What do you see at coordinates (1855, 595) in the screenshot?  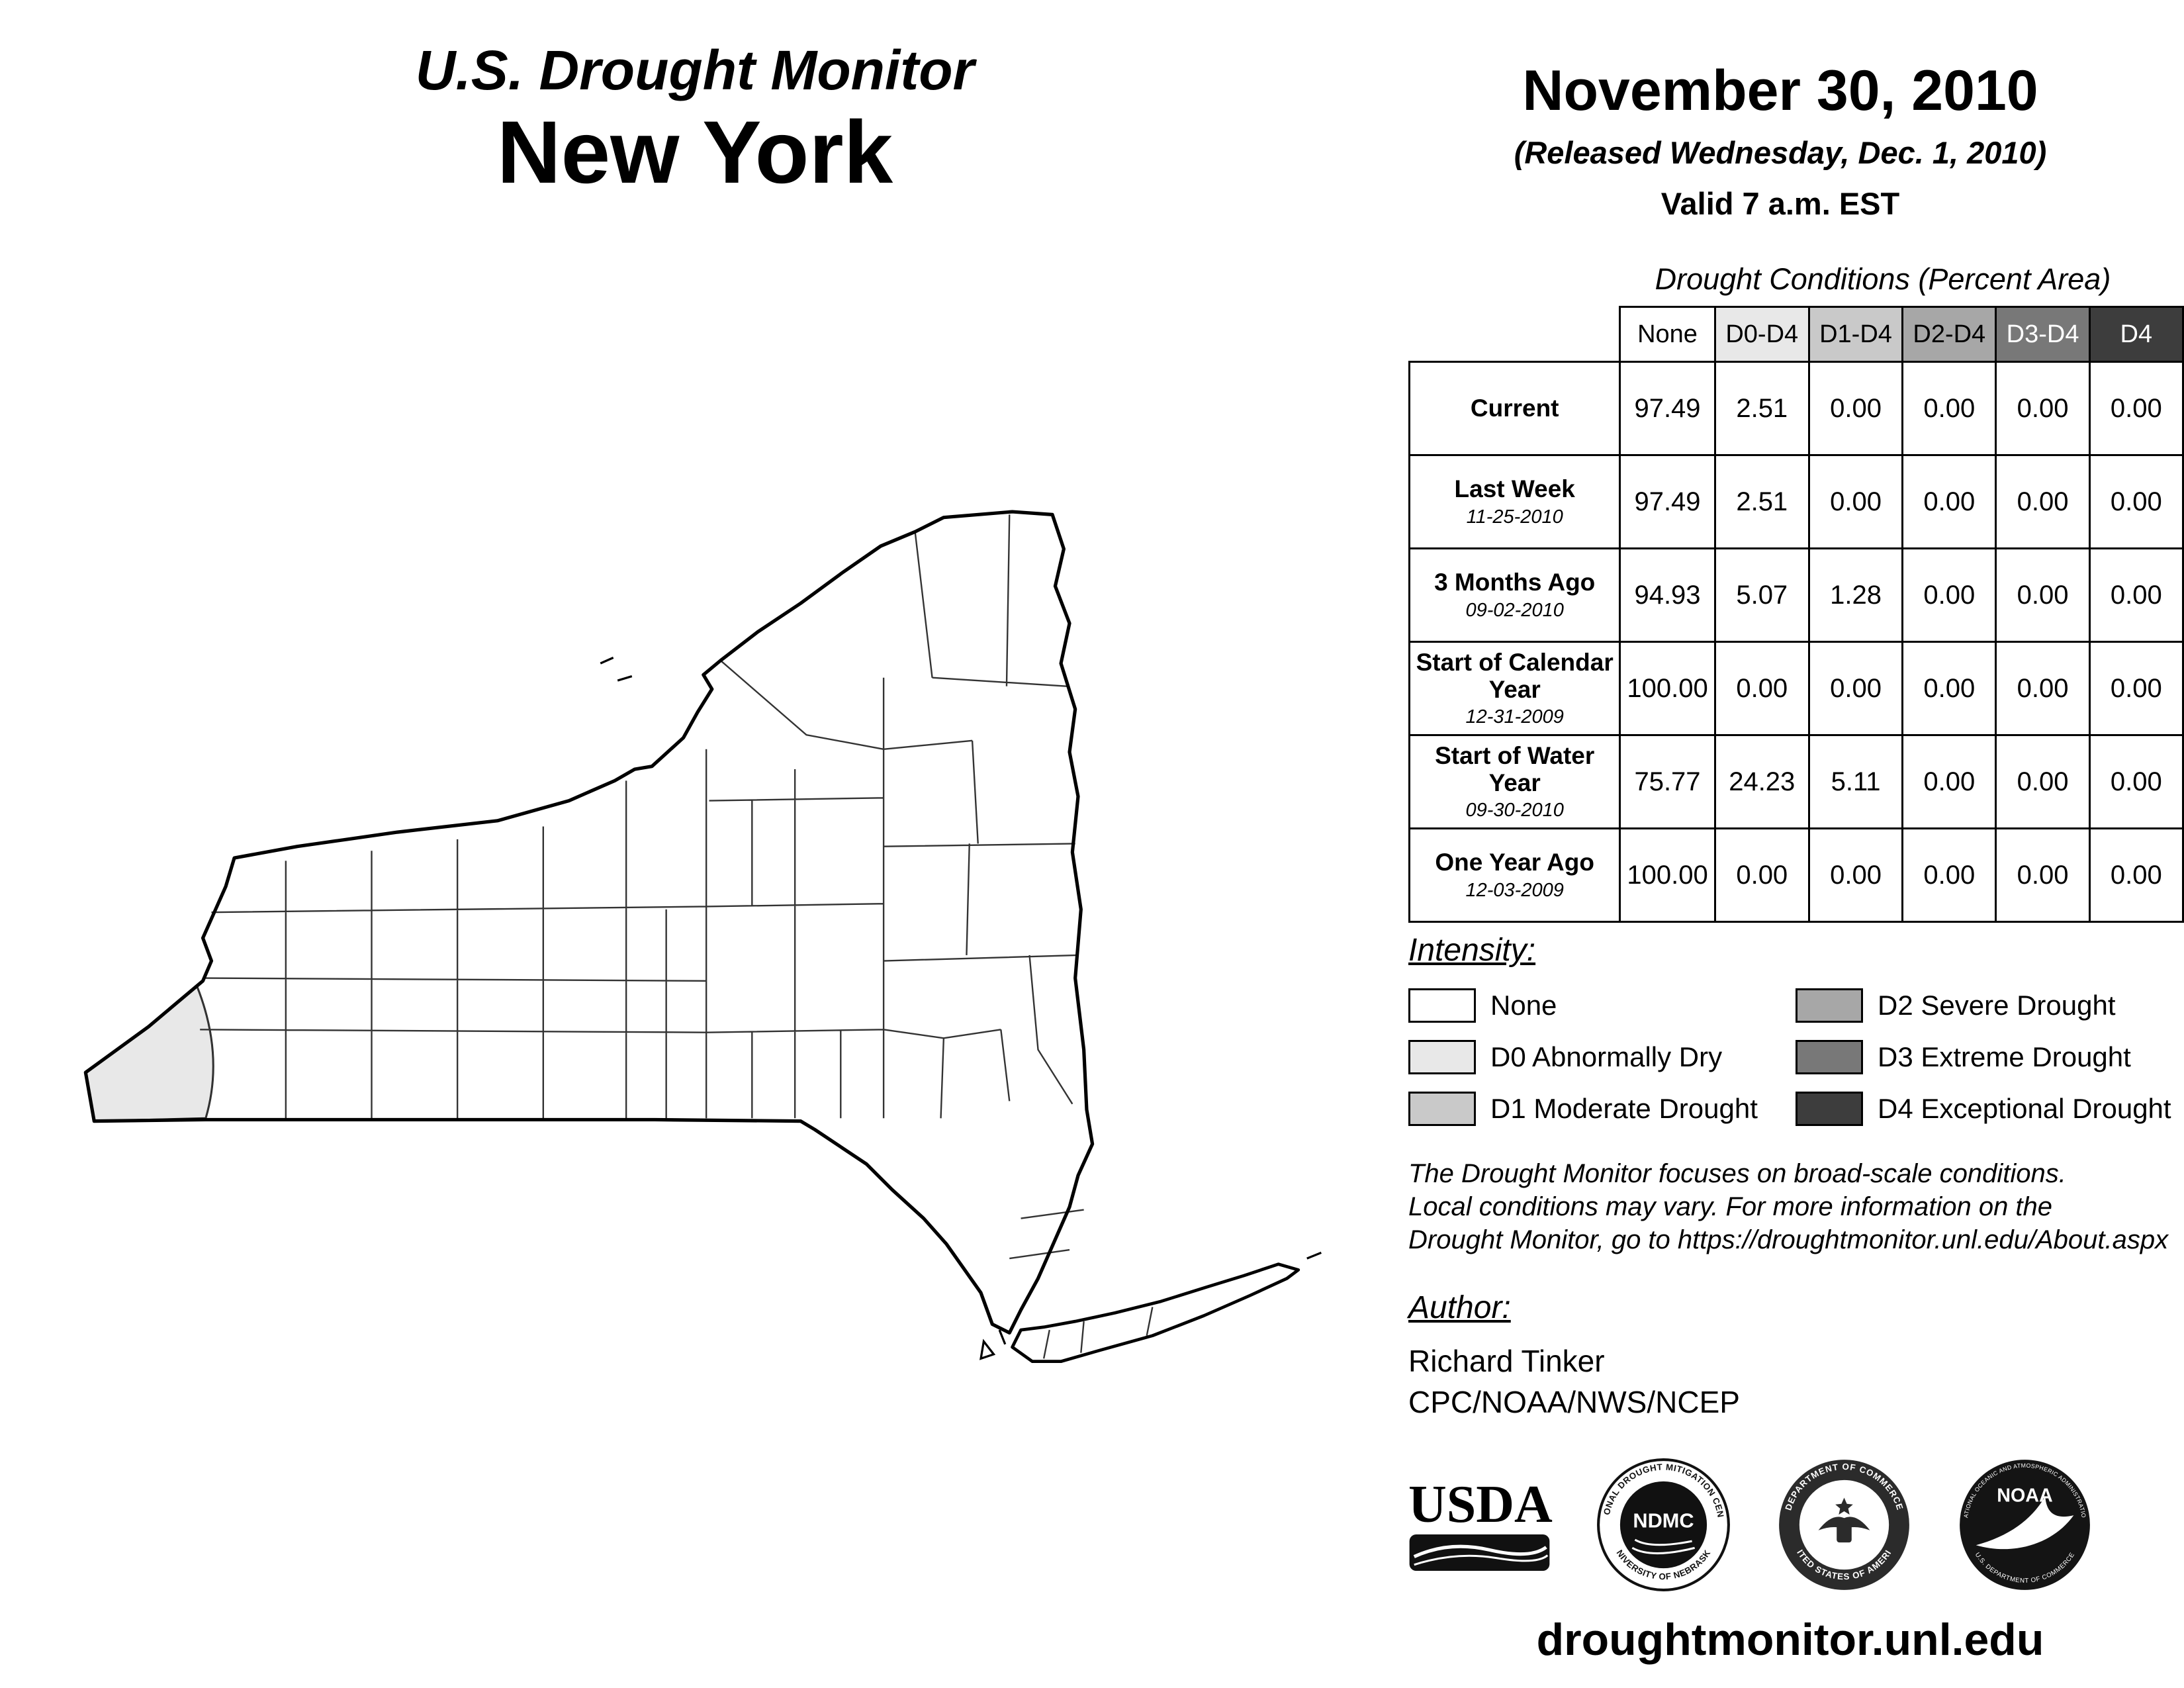 I see `cell-value: 1.28` at bounding box center [1855, 595].